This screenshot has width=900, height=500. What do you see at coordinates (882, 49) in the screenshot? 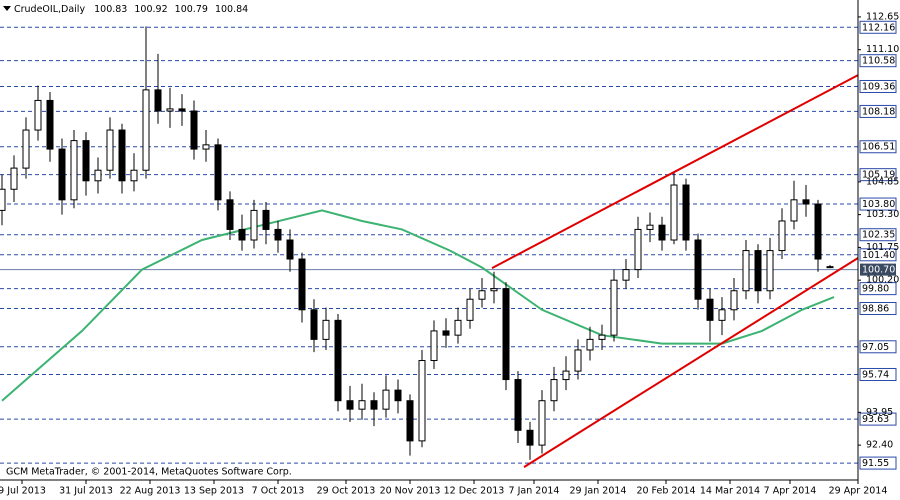
I see `y-tick-label: 111.10` at bounding box center [882, 49].